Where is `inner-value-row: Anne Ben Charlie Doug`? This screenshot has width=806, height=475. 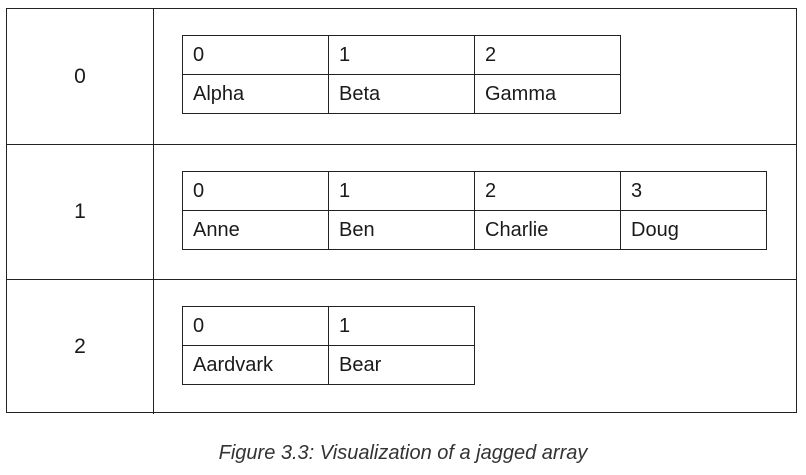
inner-value-row: Anne Ben Charlie Doug is located at coordinates (474, 230).